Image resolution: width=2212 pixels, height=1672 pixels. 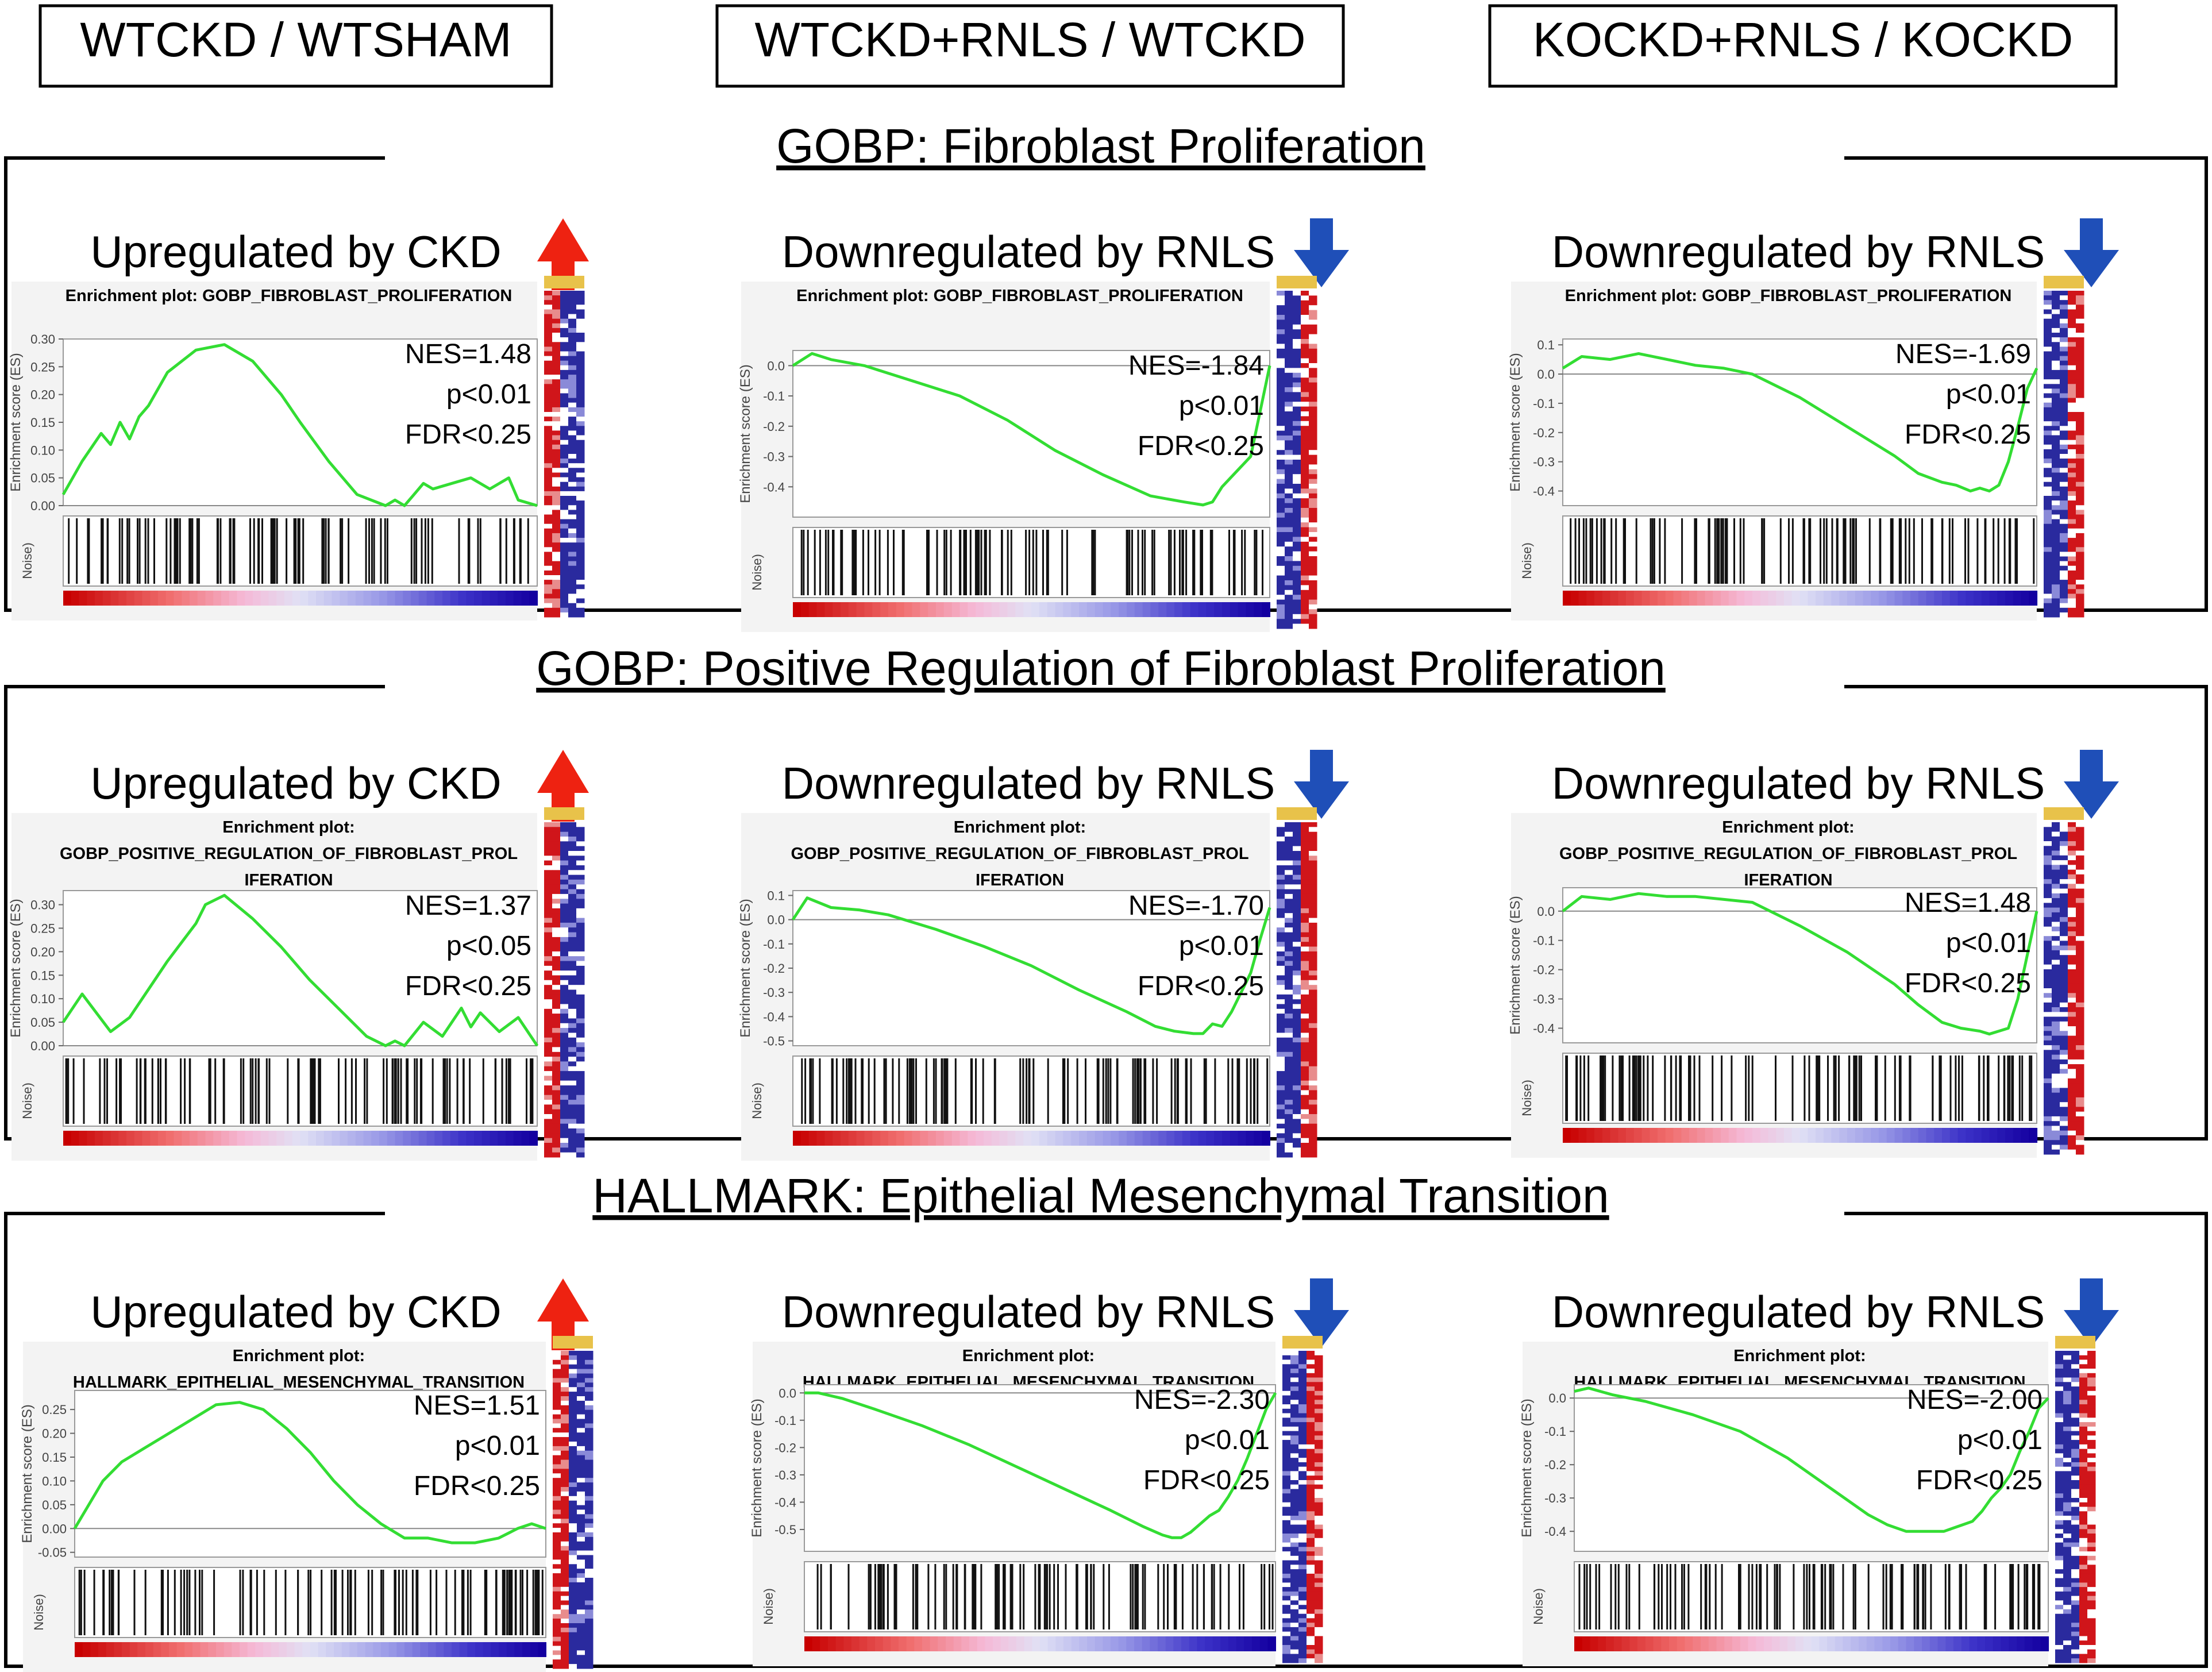 What do you see at coordinates (1798, 251) in the screenshot?
I see `direction-label: Downregulated by RNLS` at bounding box center [1798, 251].